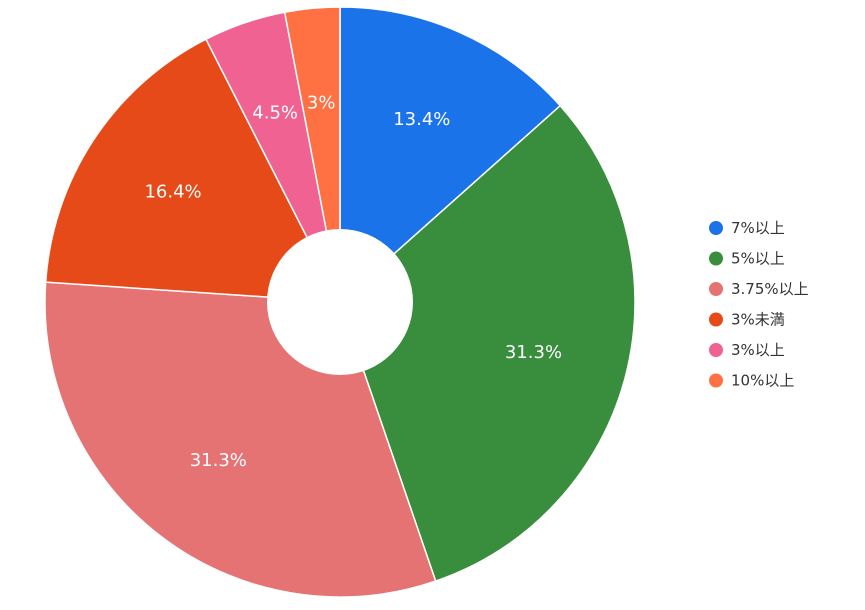 This screenshot has height=610, width=865. Describe the element at coordinates (758, 320) in the screenshot. I see `legend-label-4: 3%未満` at that location.